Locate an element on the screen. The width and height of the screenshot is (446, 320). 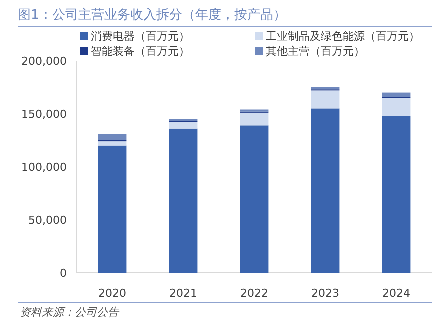
chart-title: 图1：公司主营业务收入拆分（年度，按产品） is located at coordinates (152, 15).